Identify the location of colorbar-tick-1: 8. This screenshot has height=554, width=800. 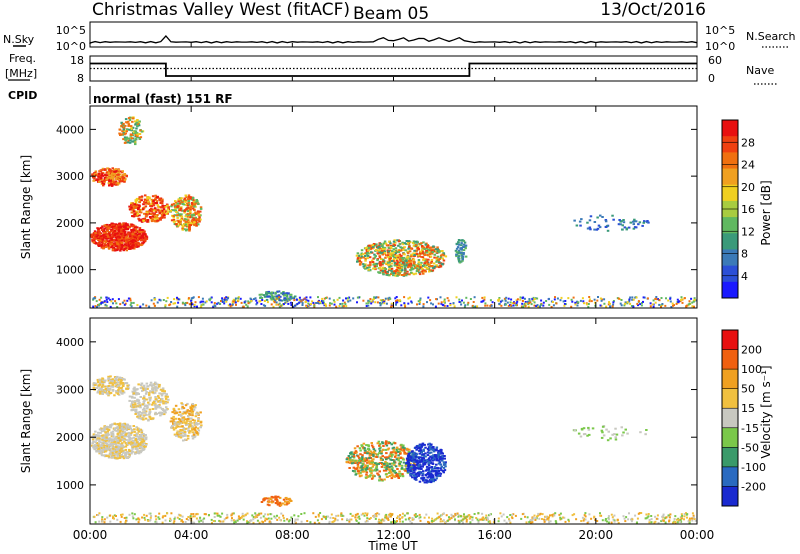
(744, 254).